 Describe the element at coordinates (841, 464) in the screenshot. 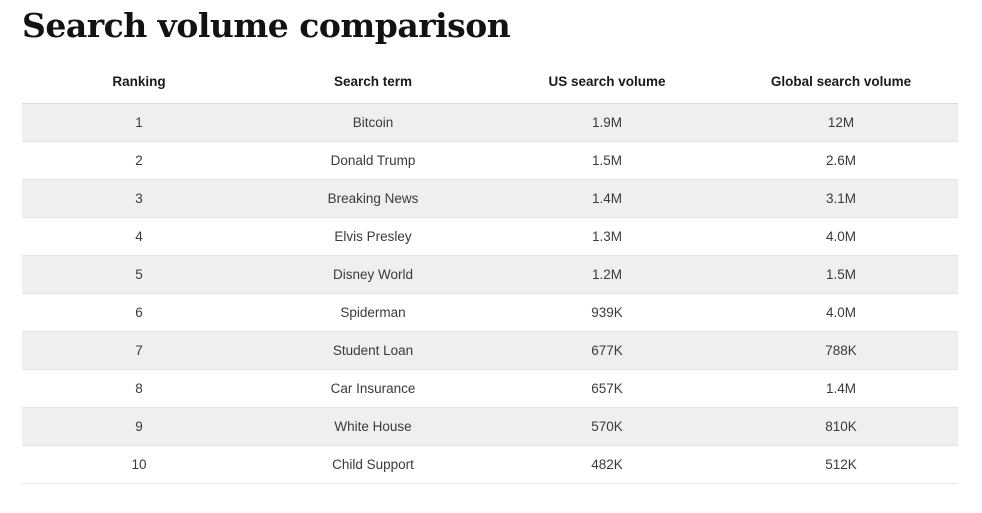

I see `cell-global-search-volume: 512K` at that location.